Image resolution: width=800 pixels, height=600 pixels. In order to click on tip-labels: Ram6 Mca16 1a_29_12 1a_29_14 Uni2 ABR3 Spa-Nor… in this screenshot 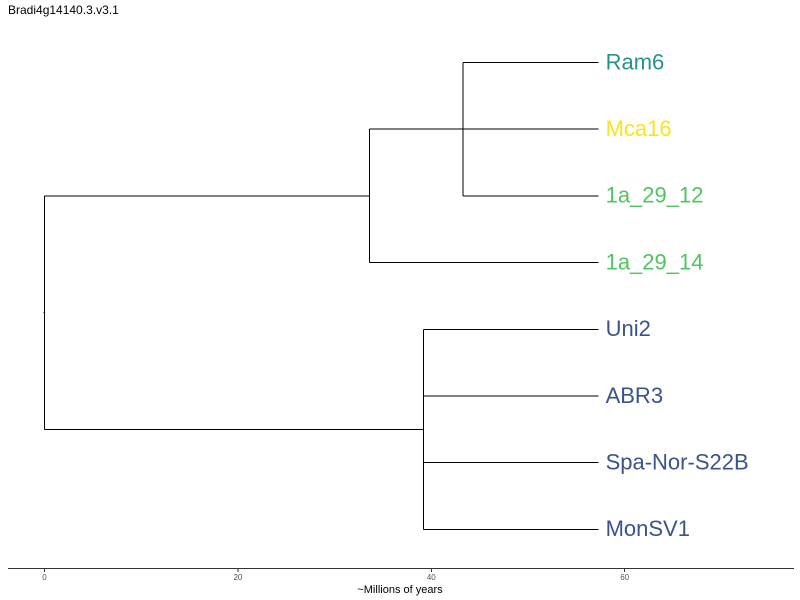, I will do `click(677, 295)`.